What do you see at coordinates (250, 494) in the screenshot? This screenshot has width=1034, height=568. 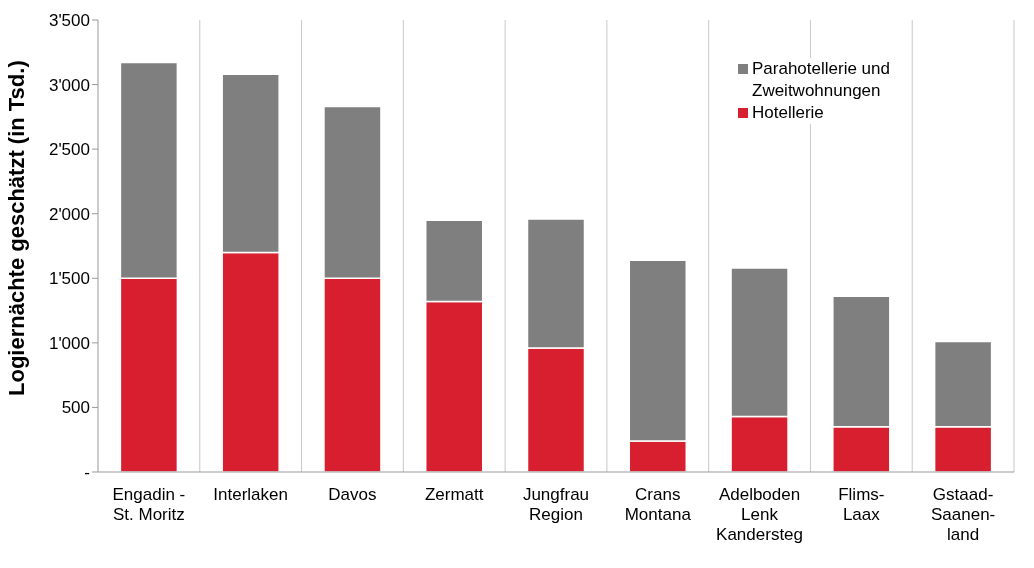 I see `x-tick-label: Interlaken` at bounding box center [250, 494].